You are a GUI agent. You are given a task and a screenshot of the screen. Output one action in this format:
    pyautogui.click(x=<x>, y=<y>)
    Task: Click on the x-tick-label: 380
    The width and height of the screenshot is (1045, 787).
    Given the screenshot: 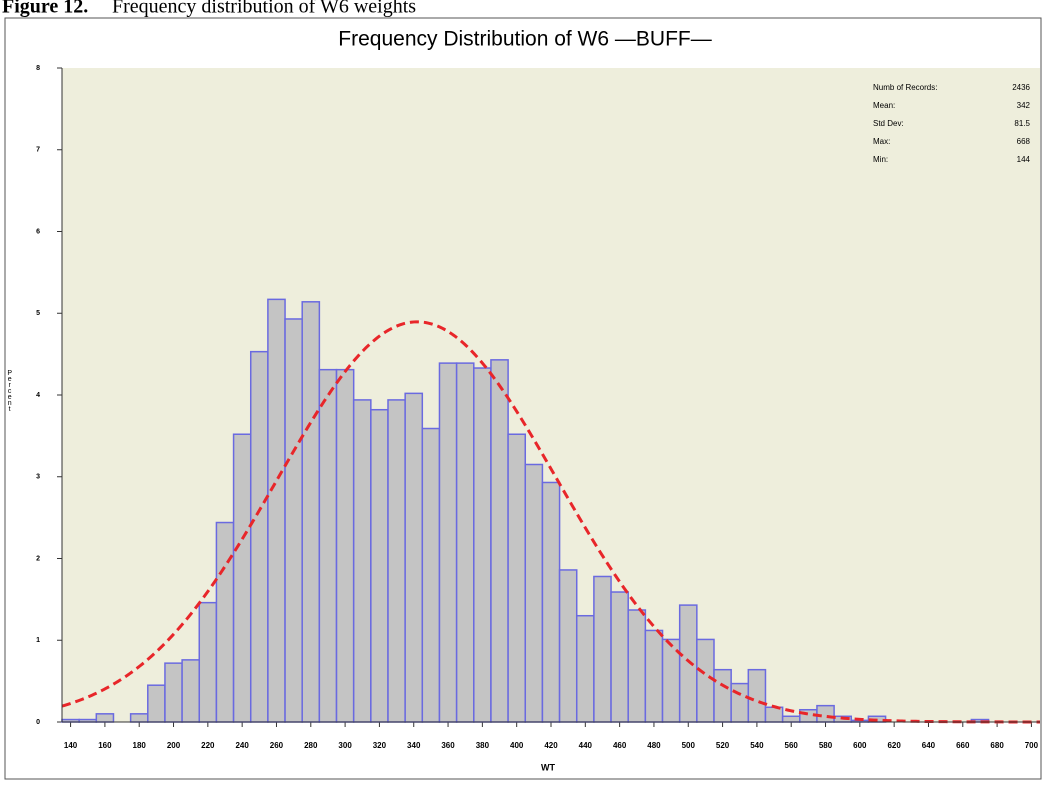 What is the action you would take?
    pyautogui.click(x=483, y=745)
    